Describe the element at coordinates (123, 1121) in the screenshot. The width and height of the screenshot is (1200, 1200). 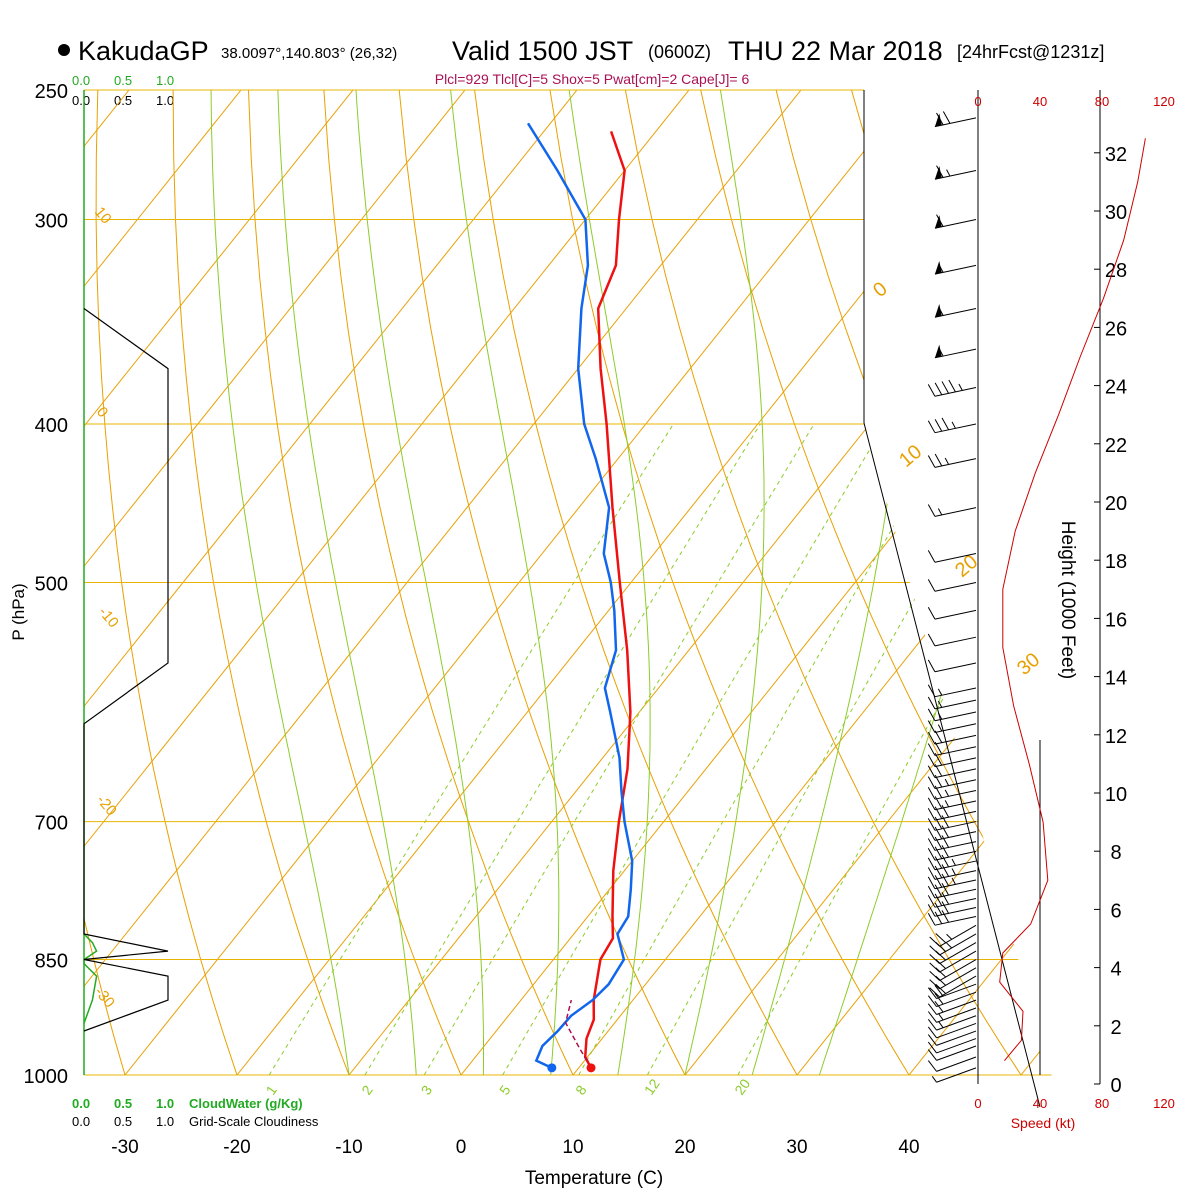
I see `cloudiness-tick-bottom-1: 0.5` at that location.